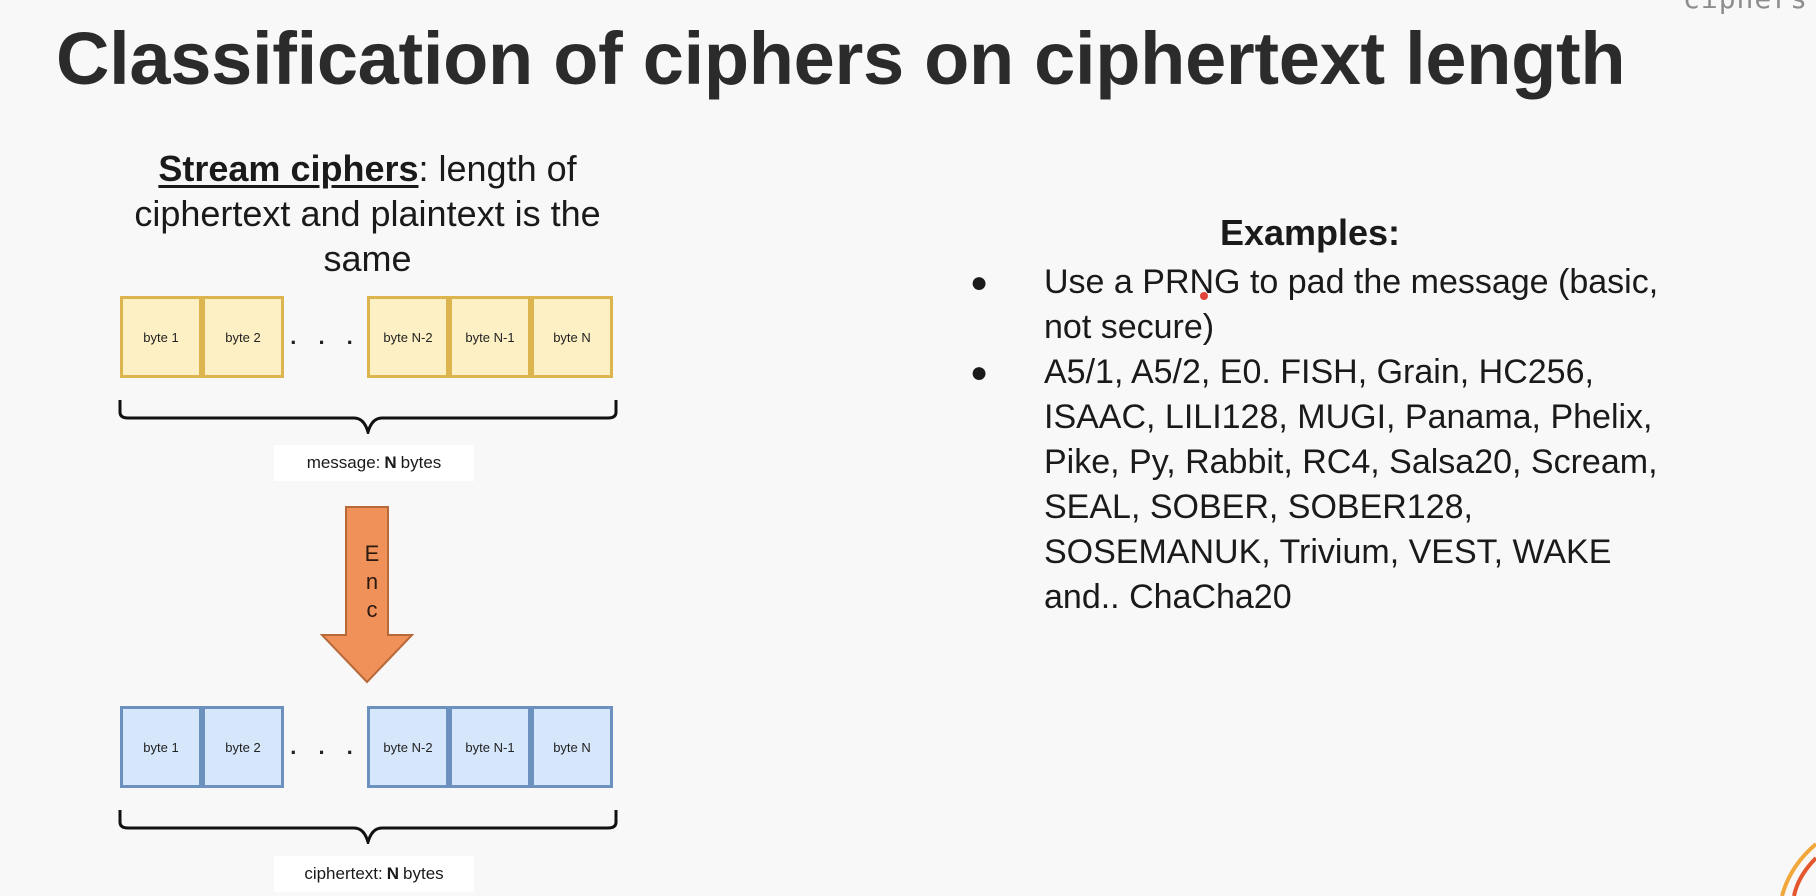 The height and width of the screenshot is (896, 1816). I want to click on message-caption-prefix: message:, so click(343, 462).